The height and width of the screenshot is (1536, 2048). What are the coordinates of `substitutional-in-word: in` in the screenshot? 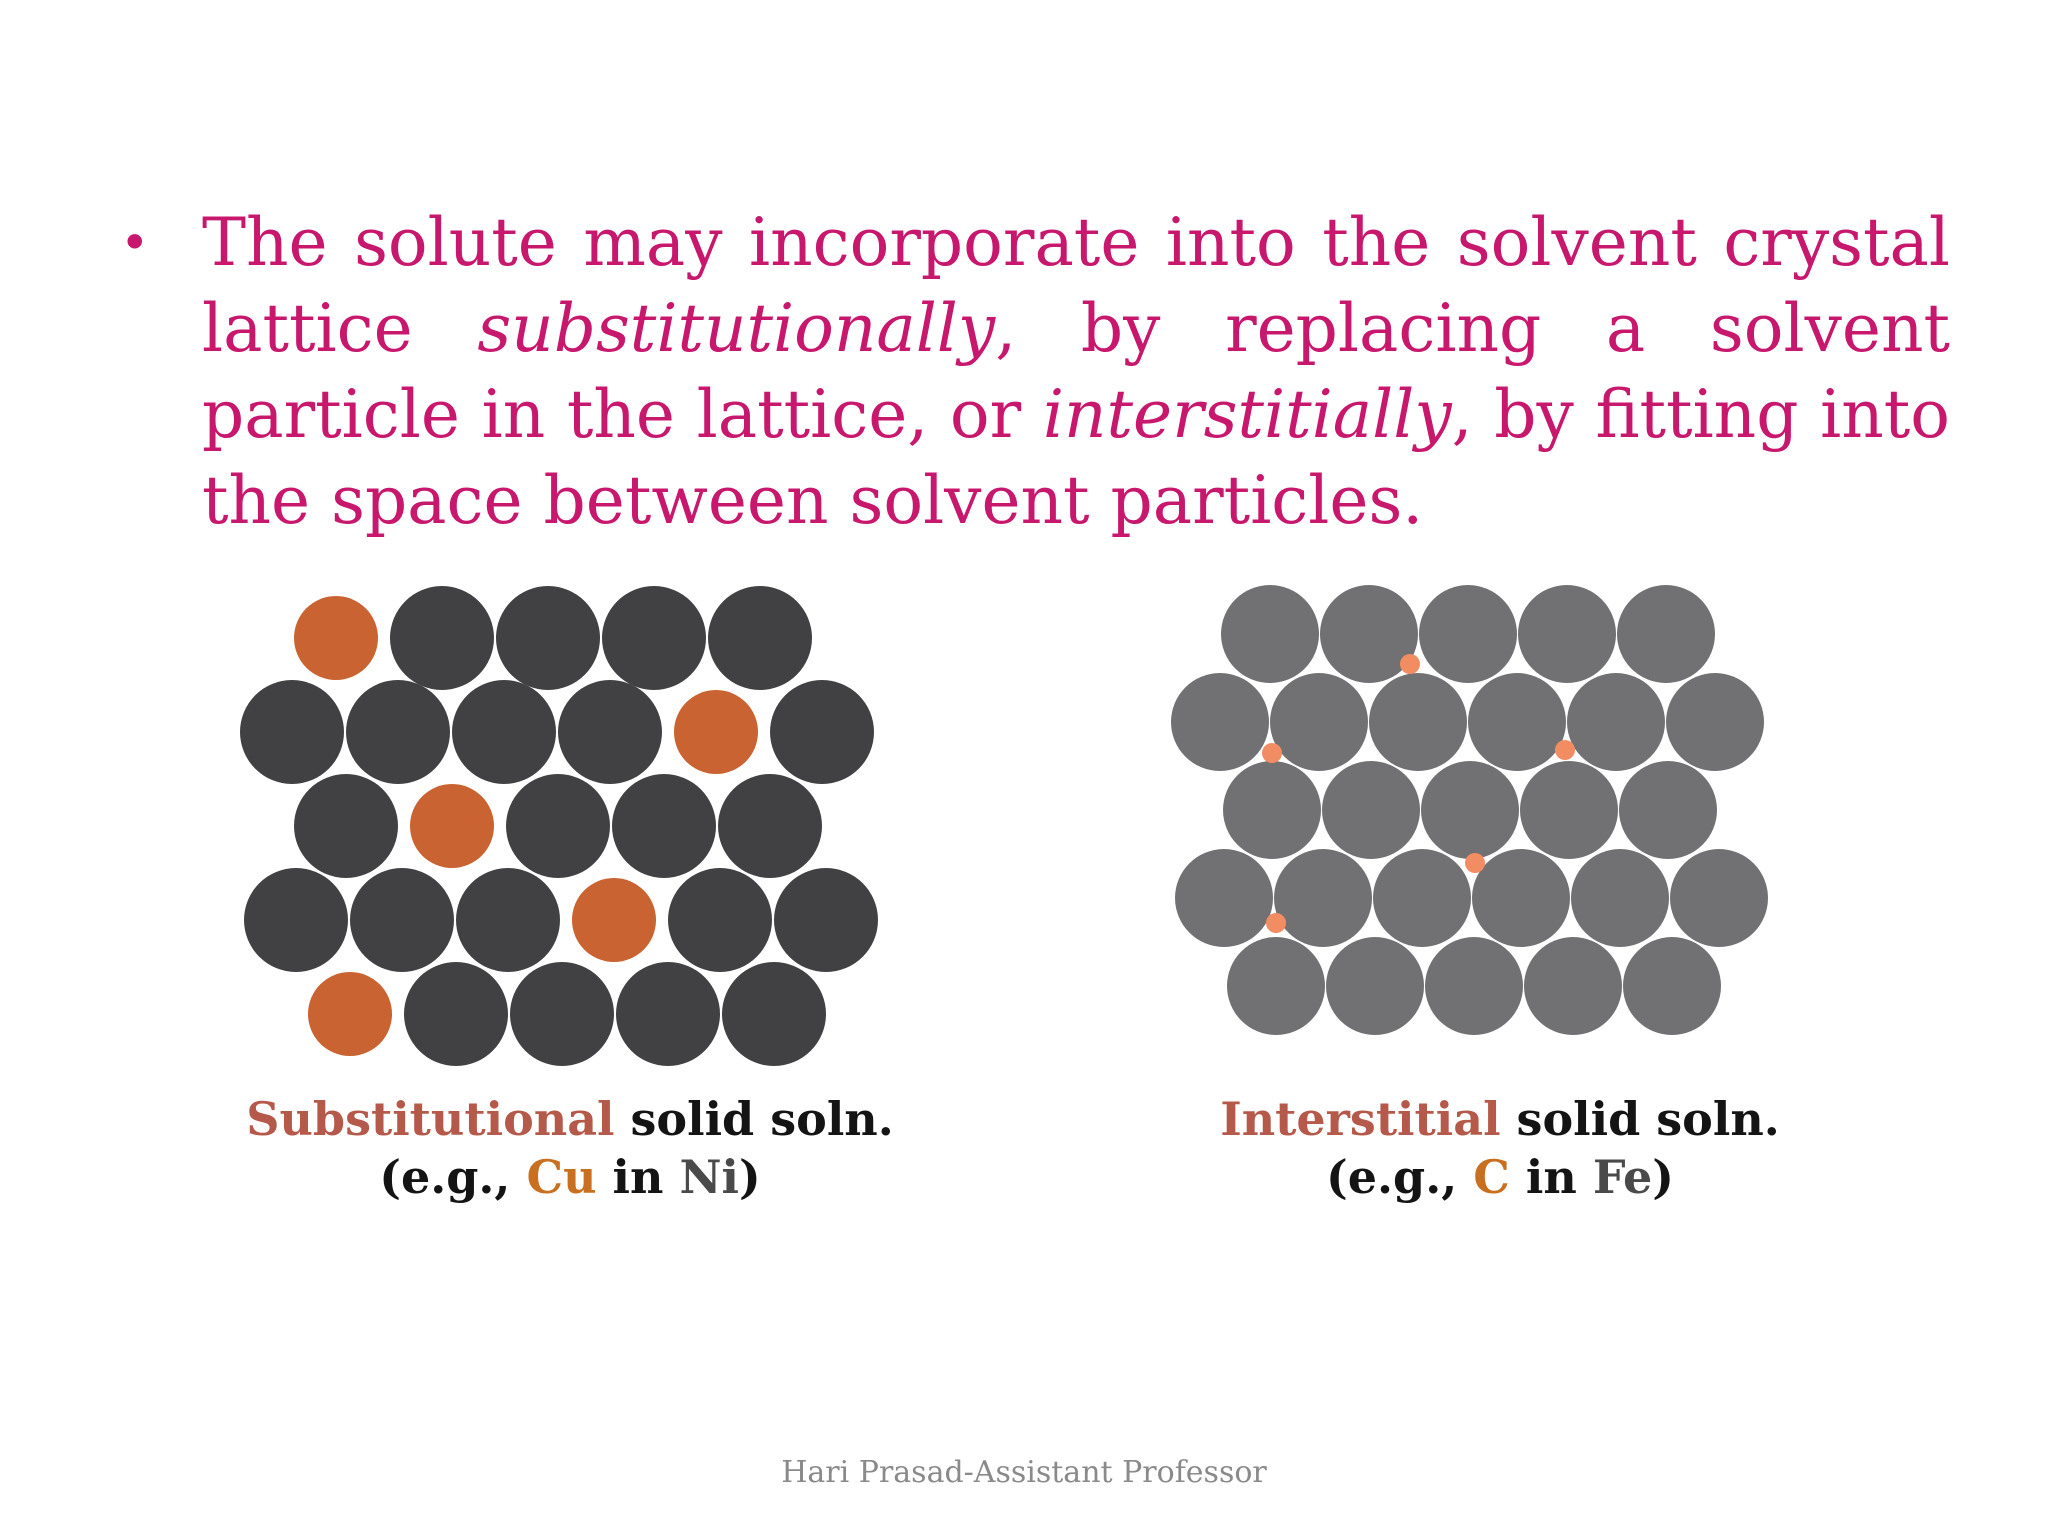 It's located at (638, 1177).